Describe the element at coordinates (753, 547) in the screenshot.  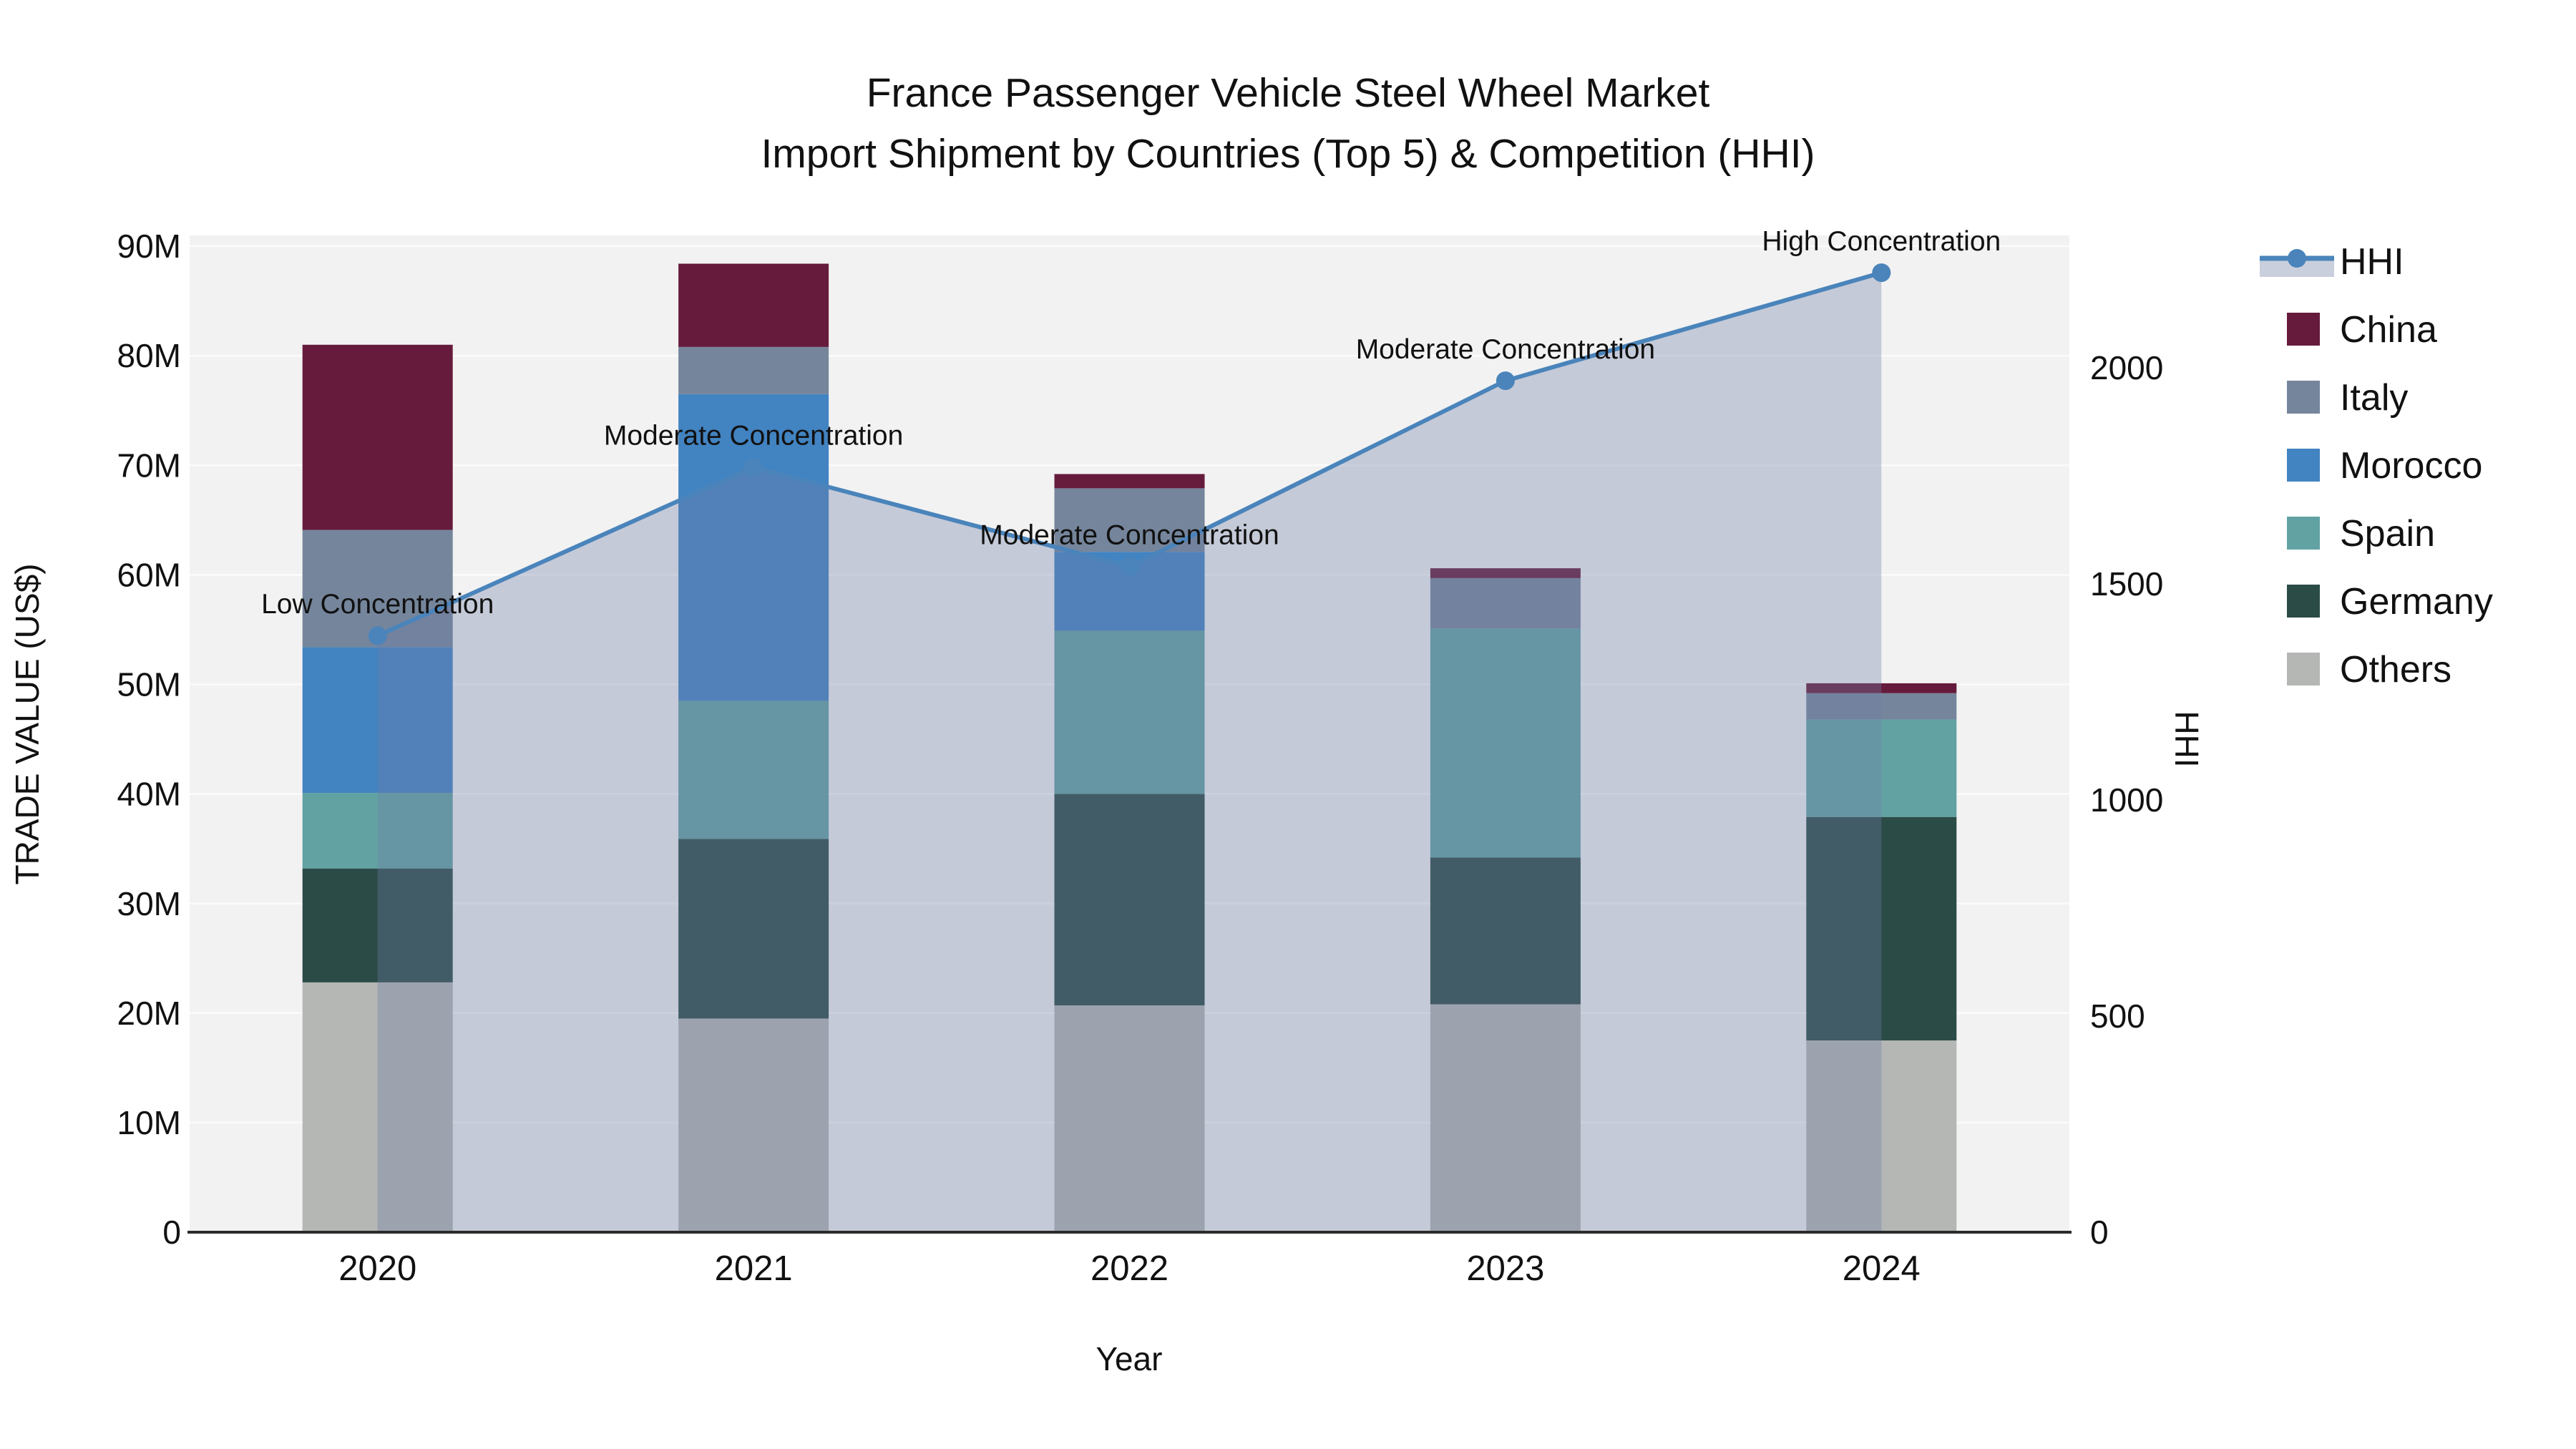
I see `bar-morocco-2021` at that location.